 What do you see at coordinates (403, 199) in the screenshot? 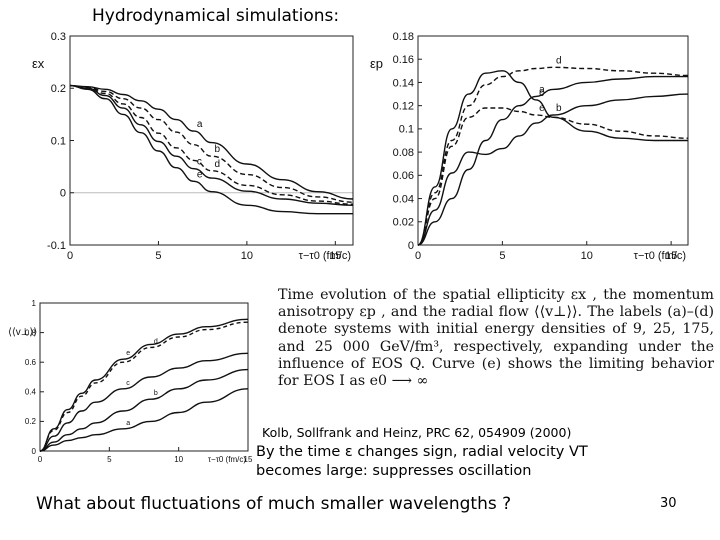
I see `y-tick-label: 0.04` at bounding box center [403, 199].